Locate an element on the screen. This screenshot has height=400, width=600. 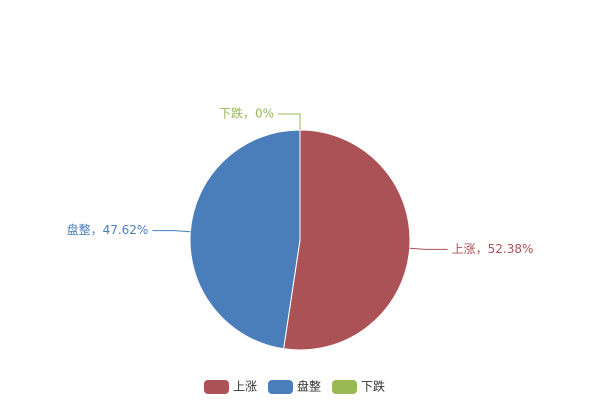
data-label: 盘整，47.62% is located at coordinates (108, 229).